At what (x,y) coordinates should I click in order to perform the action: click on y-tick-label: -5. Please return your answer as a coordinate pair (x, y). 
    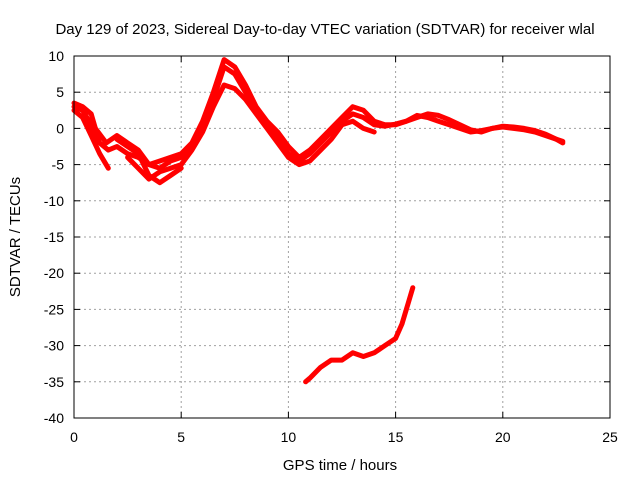
    Looking at the image, I should click on (58, 165).